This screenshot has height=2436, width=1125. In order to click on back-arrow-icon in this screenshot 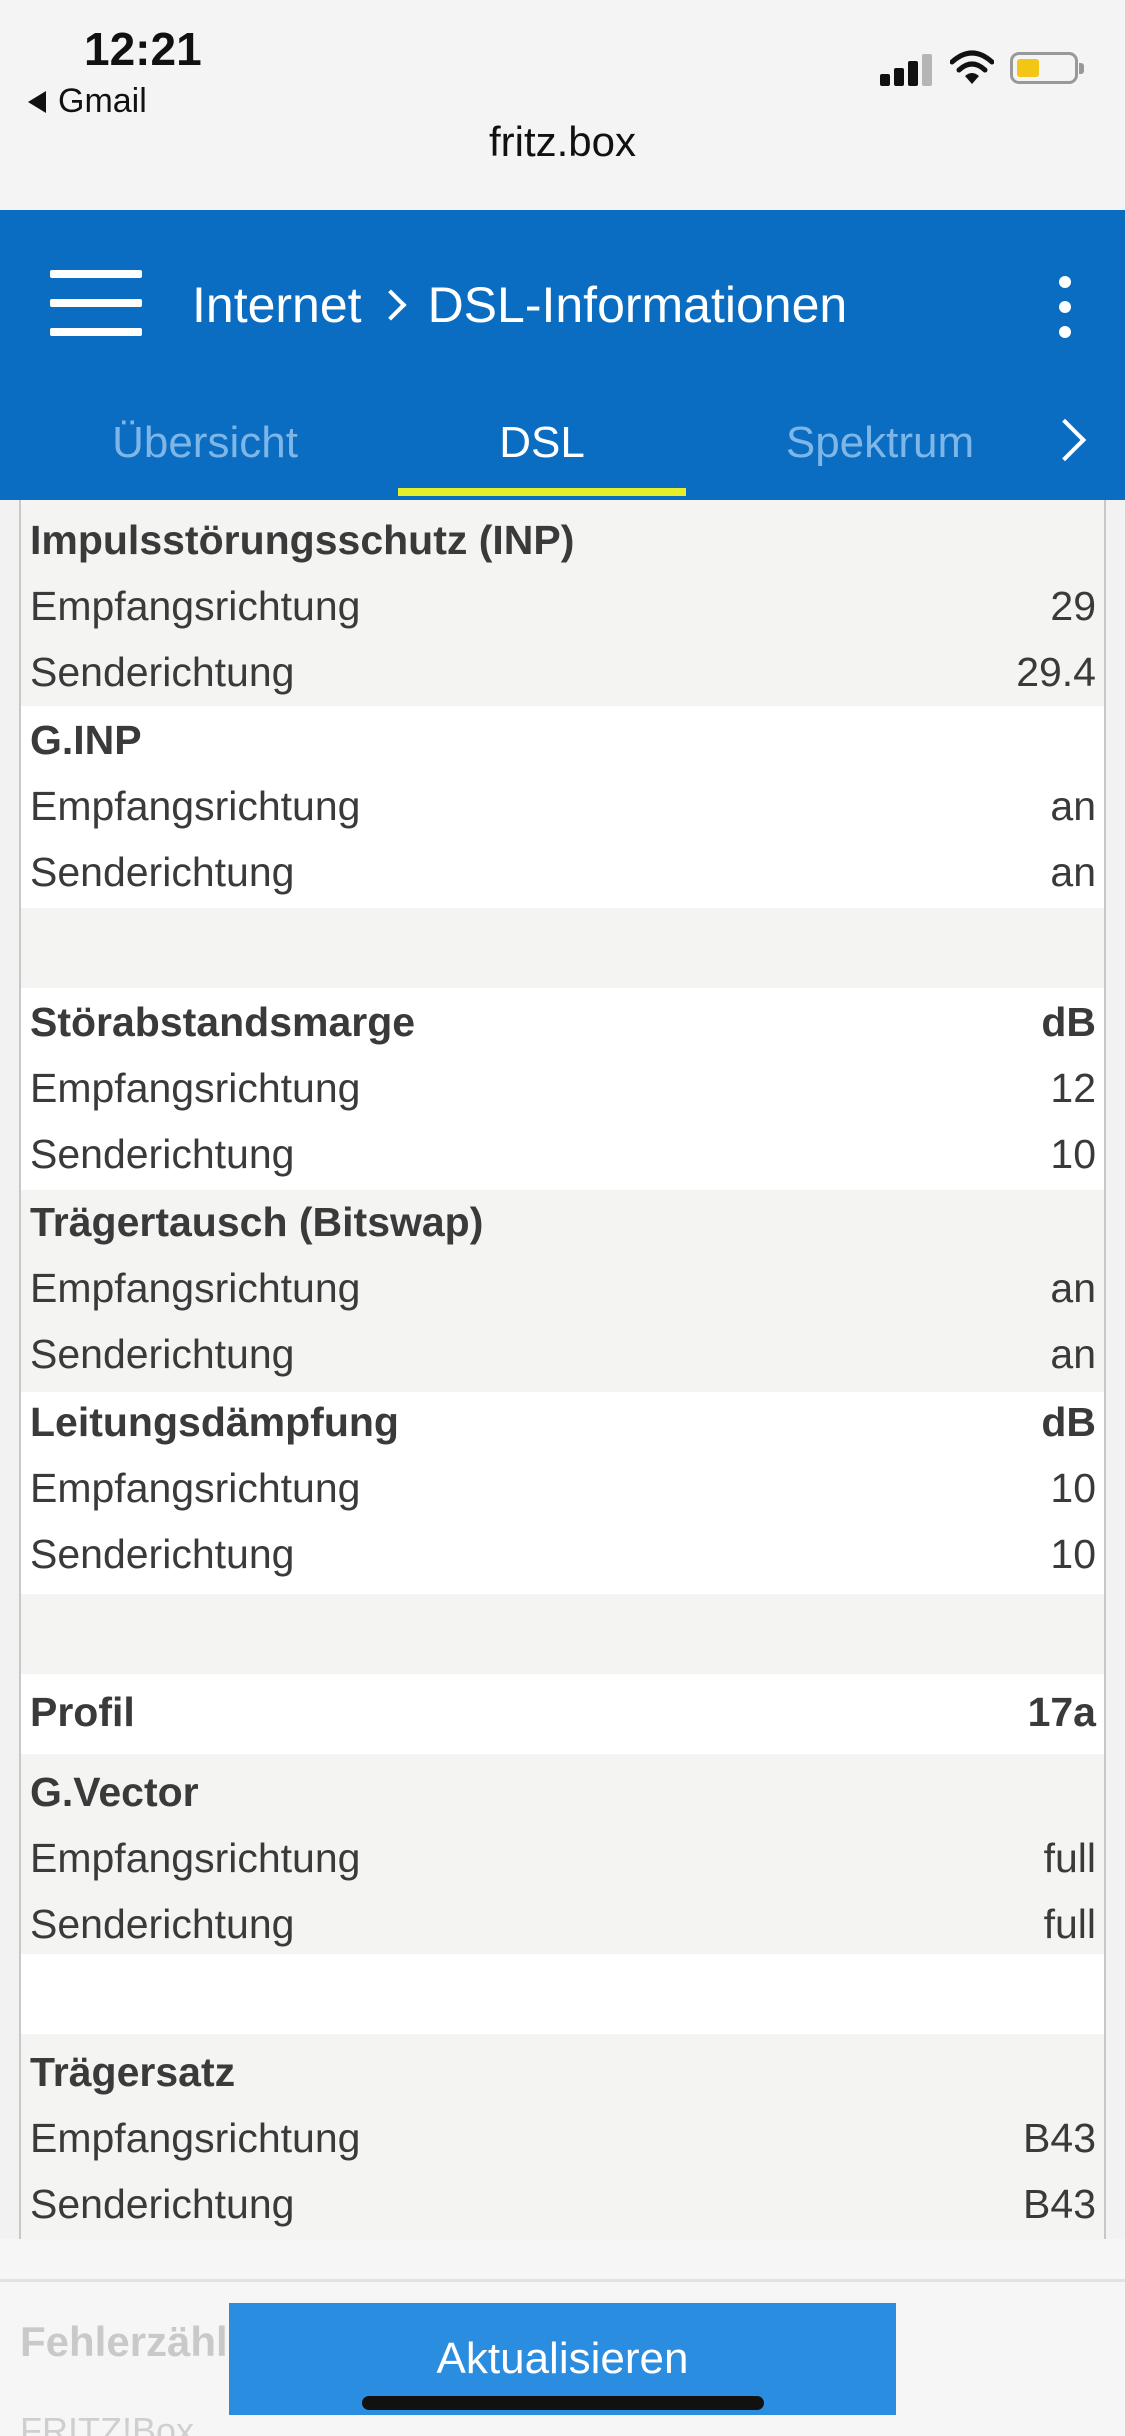, I will do `click(37, 101)`.